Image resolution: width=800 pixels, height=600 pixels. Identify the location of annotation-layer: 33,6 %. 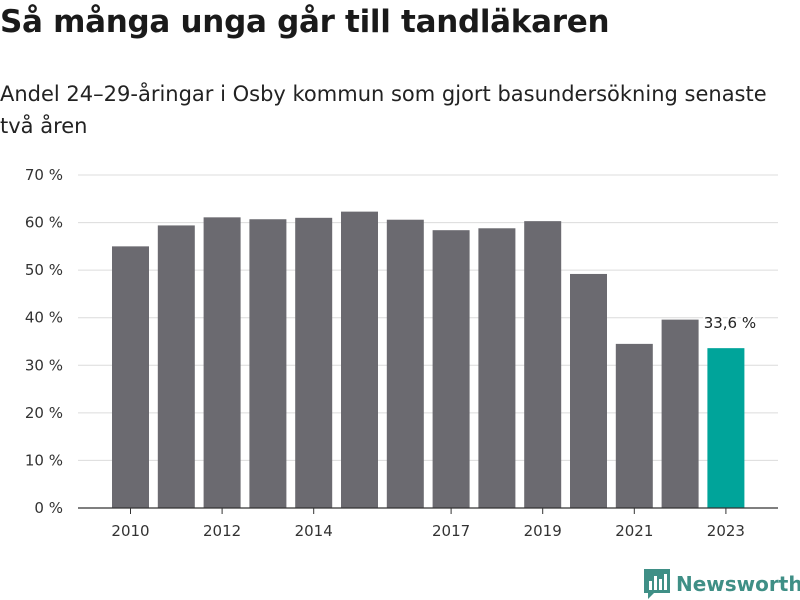
(730, 323).